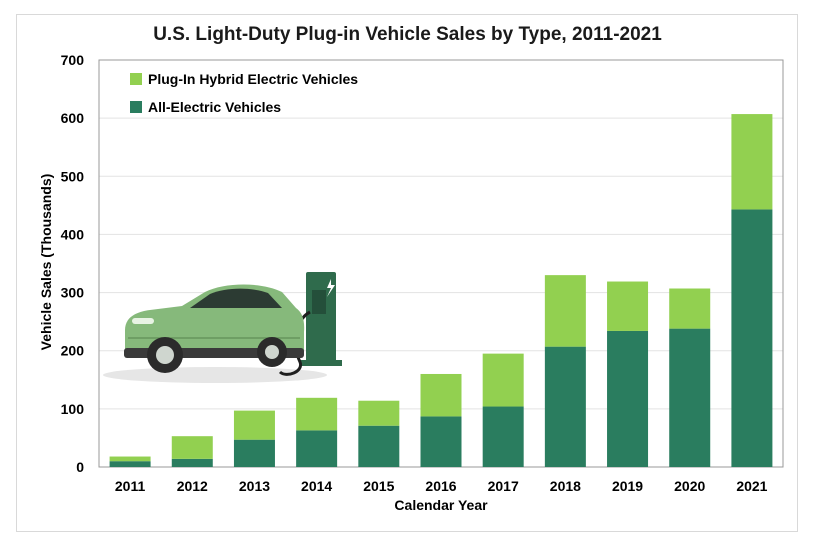 The width and height of the screenshot is (815, 549). What do you see at coordinates (503, 380) in the screenshot?
I see `bar-plug-in-hybrid-2017` at bounding box center [503, 380].